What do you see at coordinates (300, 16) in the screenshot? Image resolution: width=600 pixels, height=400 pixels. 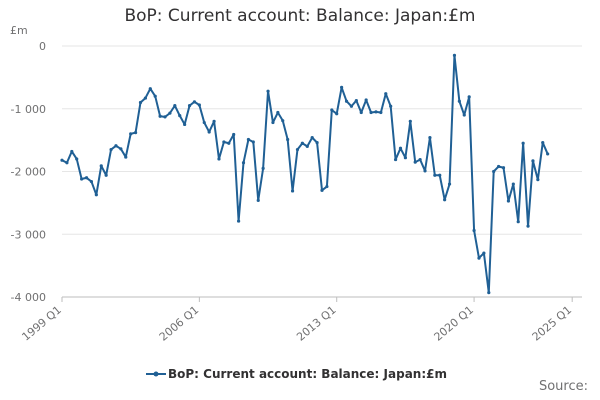 I see `chart-title: BoP: Current account: Balance: Japan:£m` at bounding box center [300, 16].